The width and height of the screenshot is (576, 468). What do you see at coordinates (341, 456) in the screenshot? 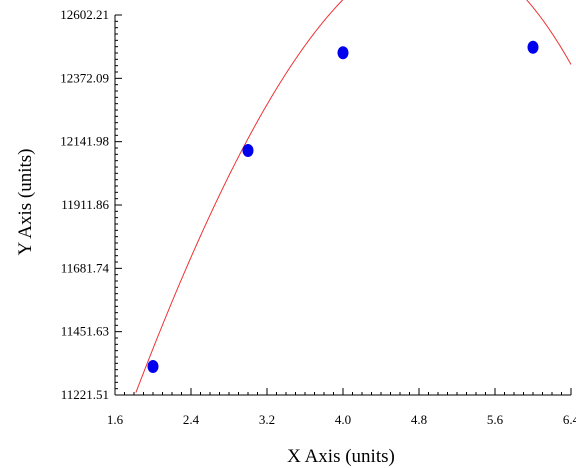
I see `x-axis-title: X Axis (units)` at bounding box center [341, 456].